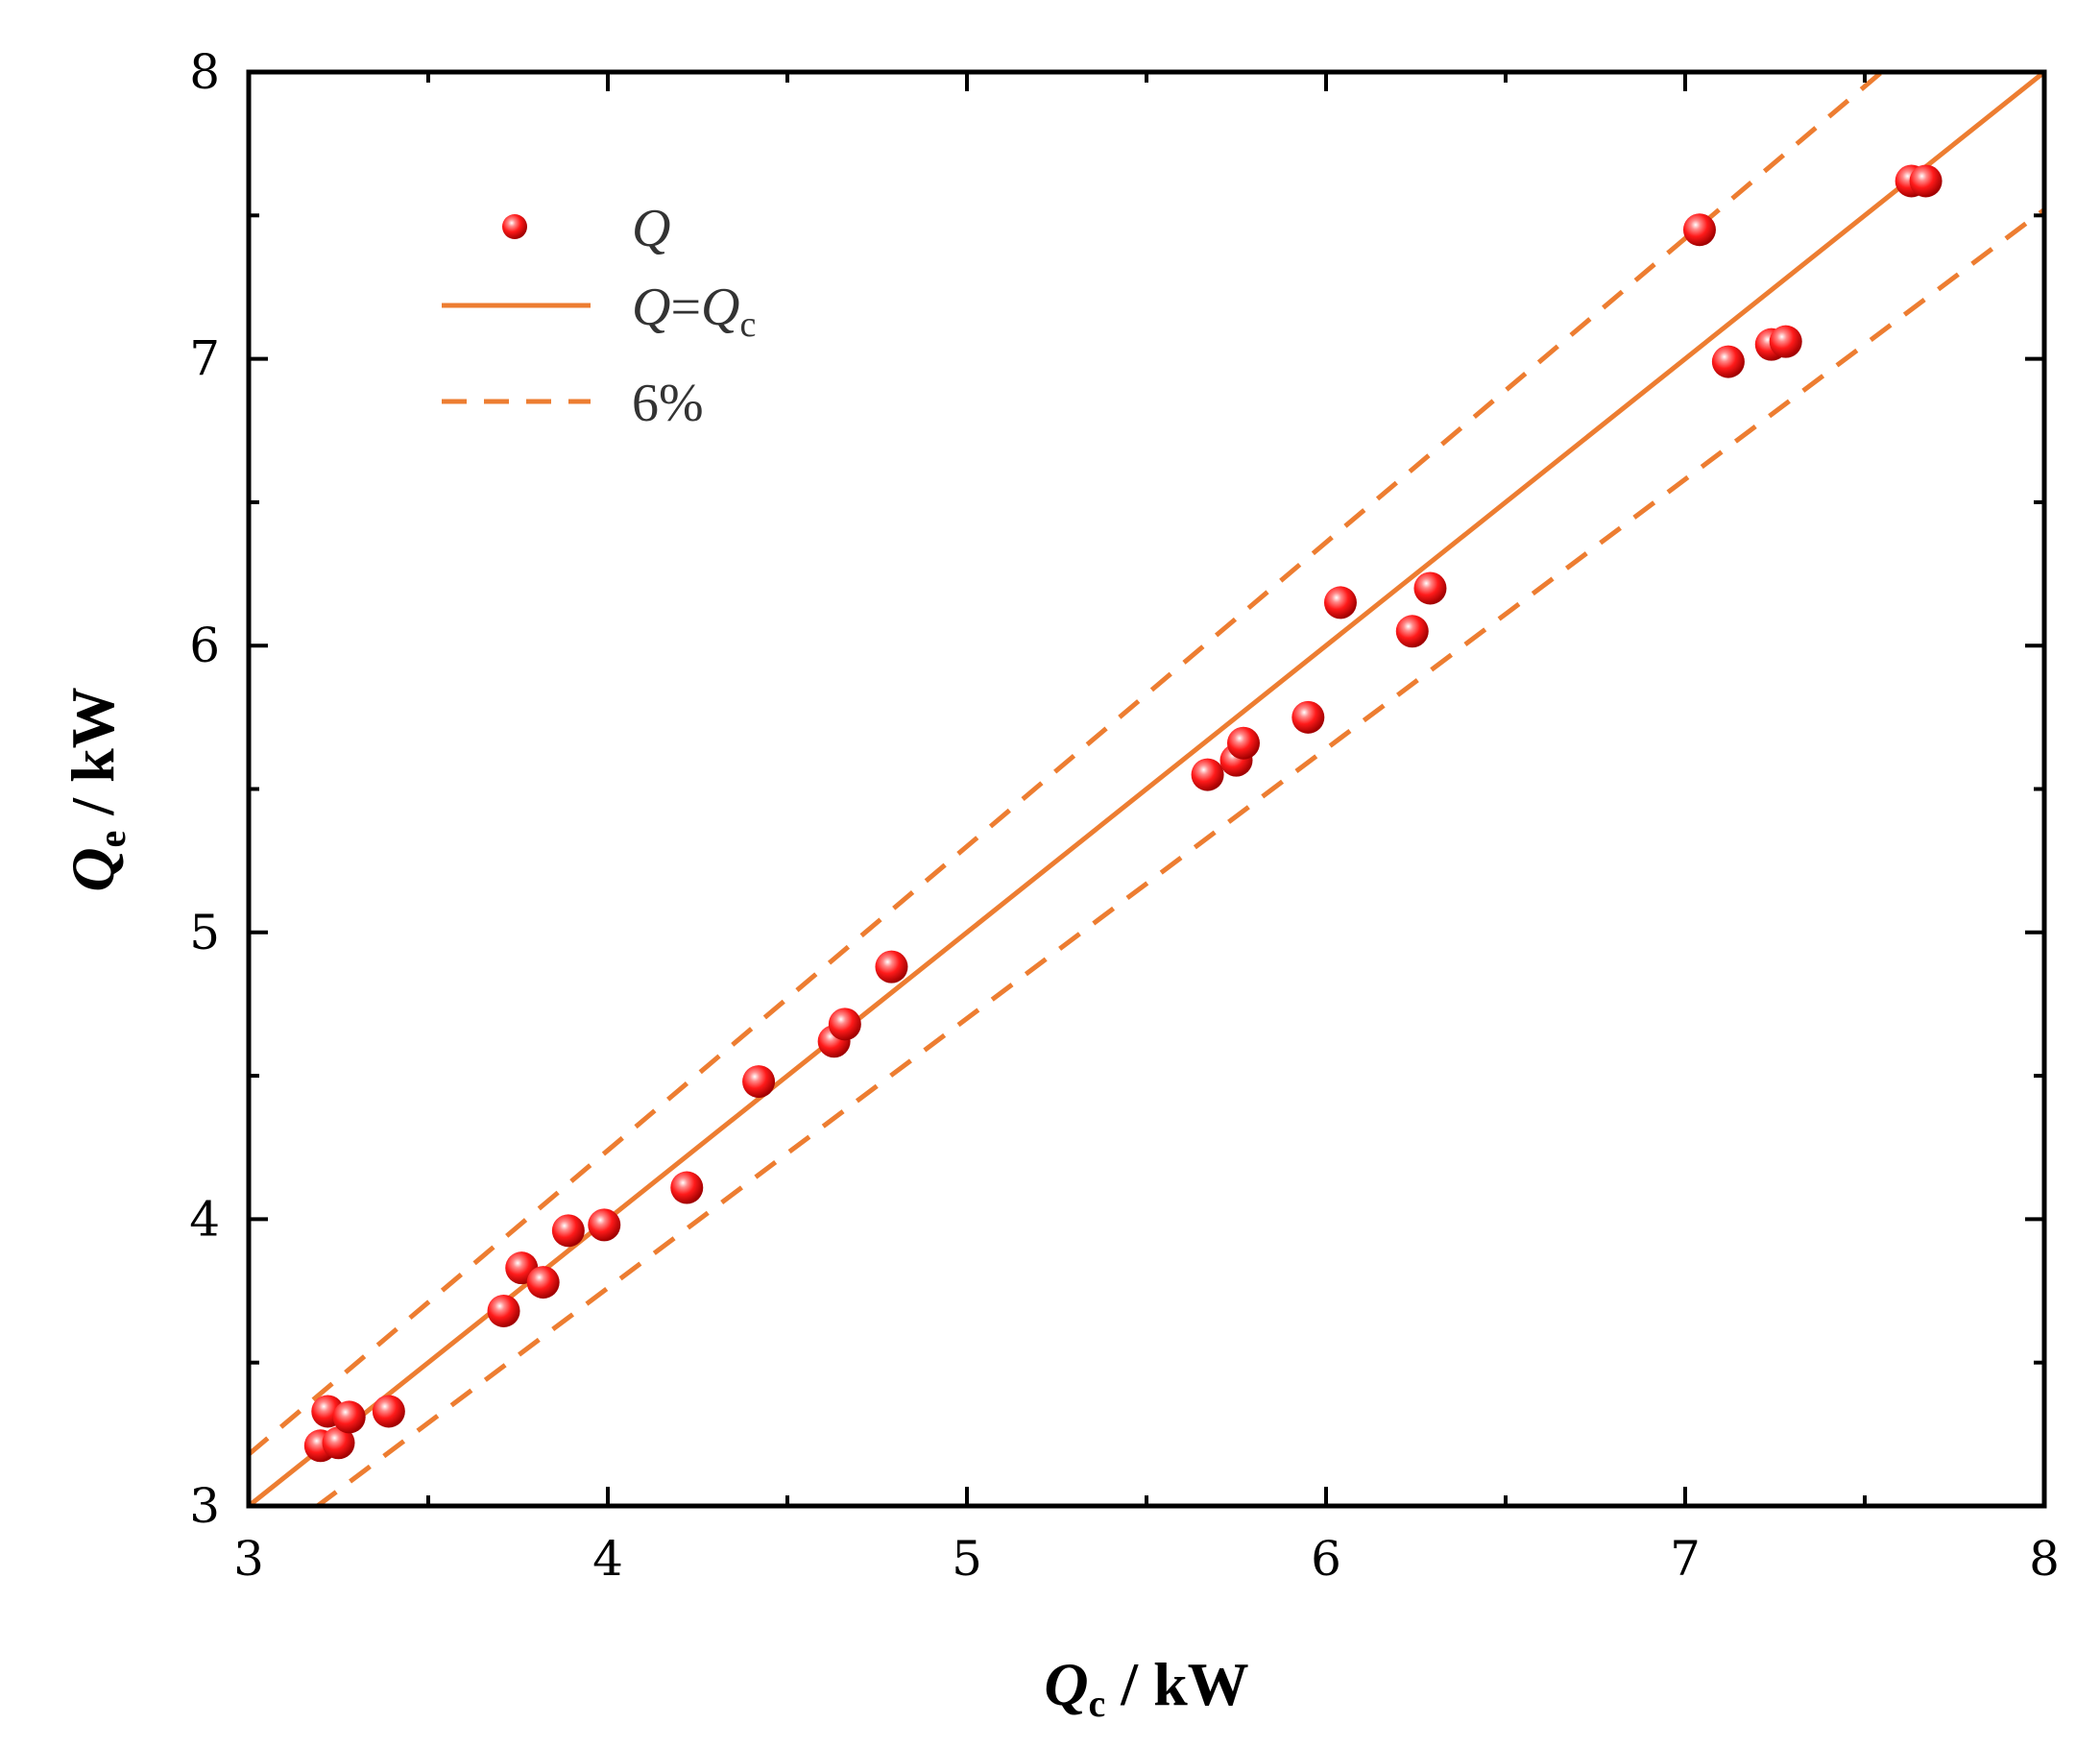  I want to click on y-tick-label: 3, so click(204, 1506).